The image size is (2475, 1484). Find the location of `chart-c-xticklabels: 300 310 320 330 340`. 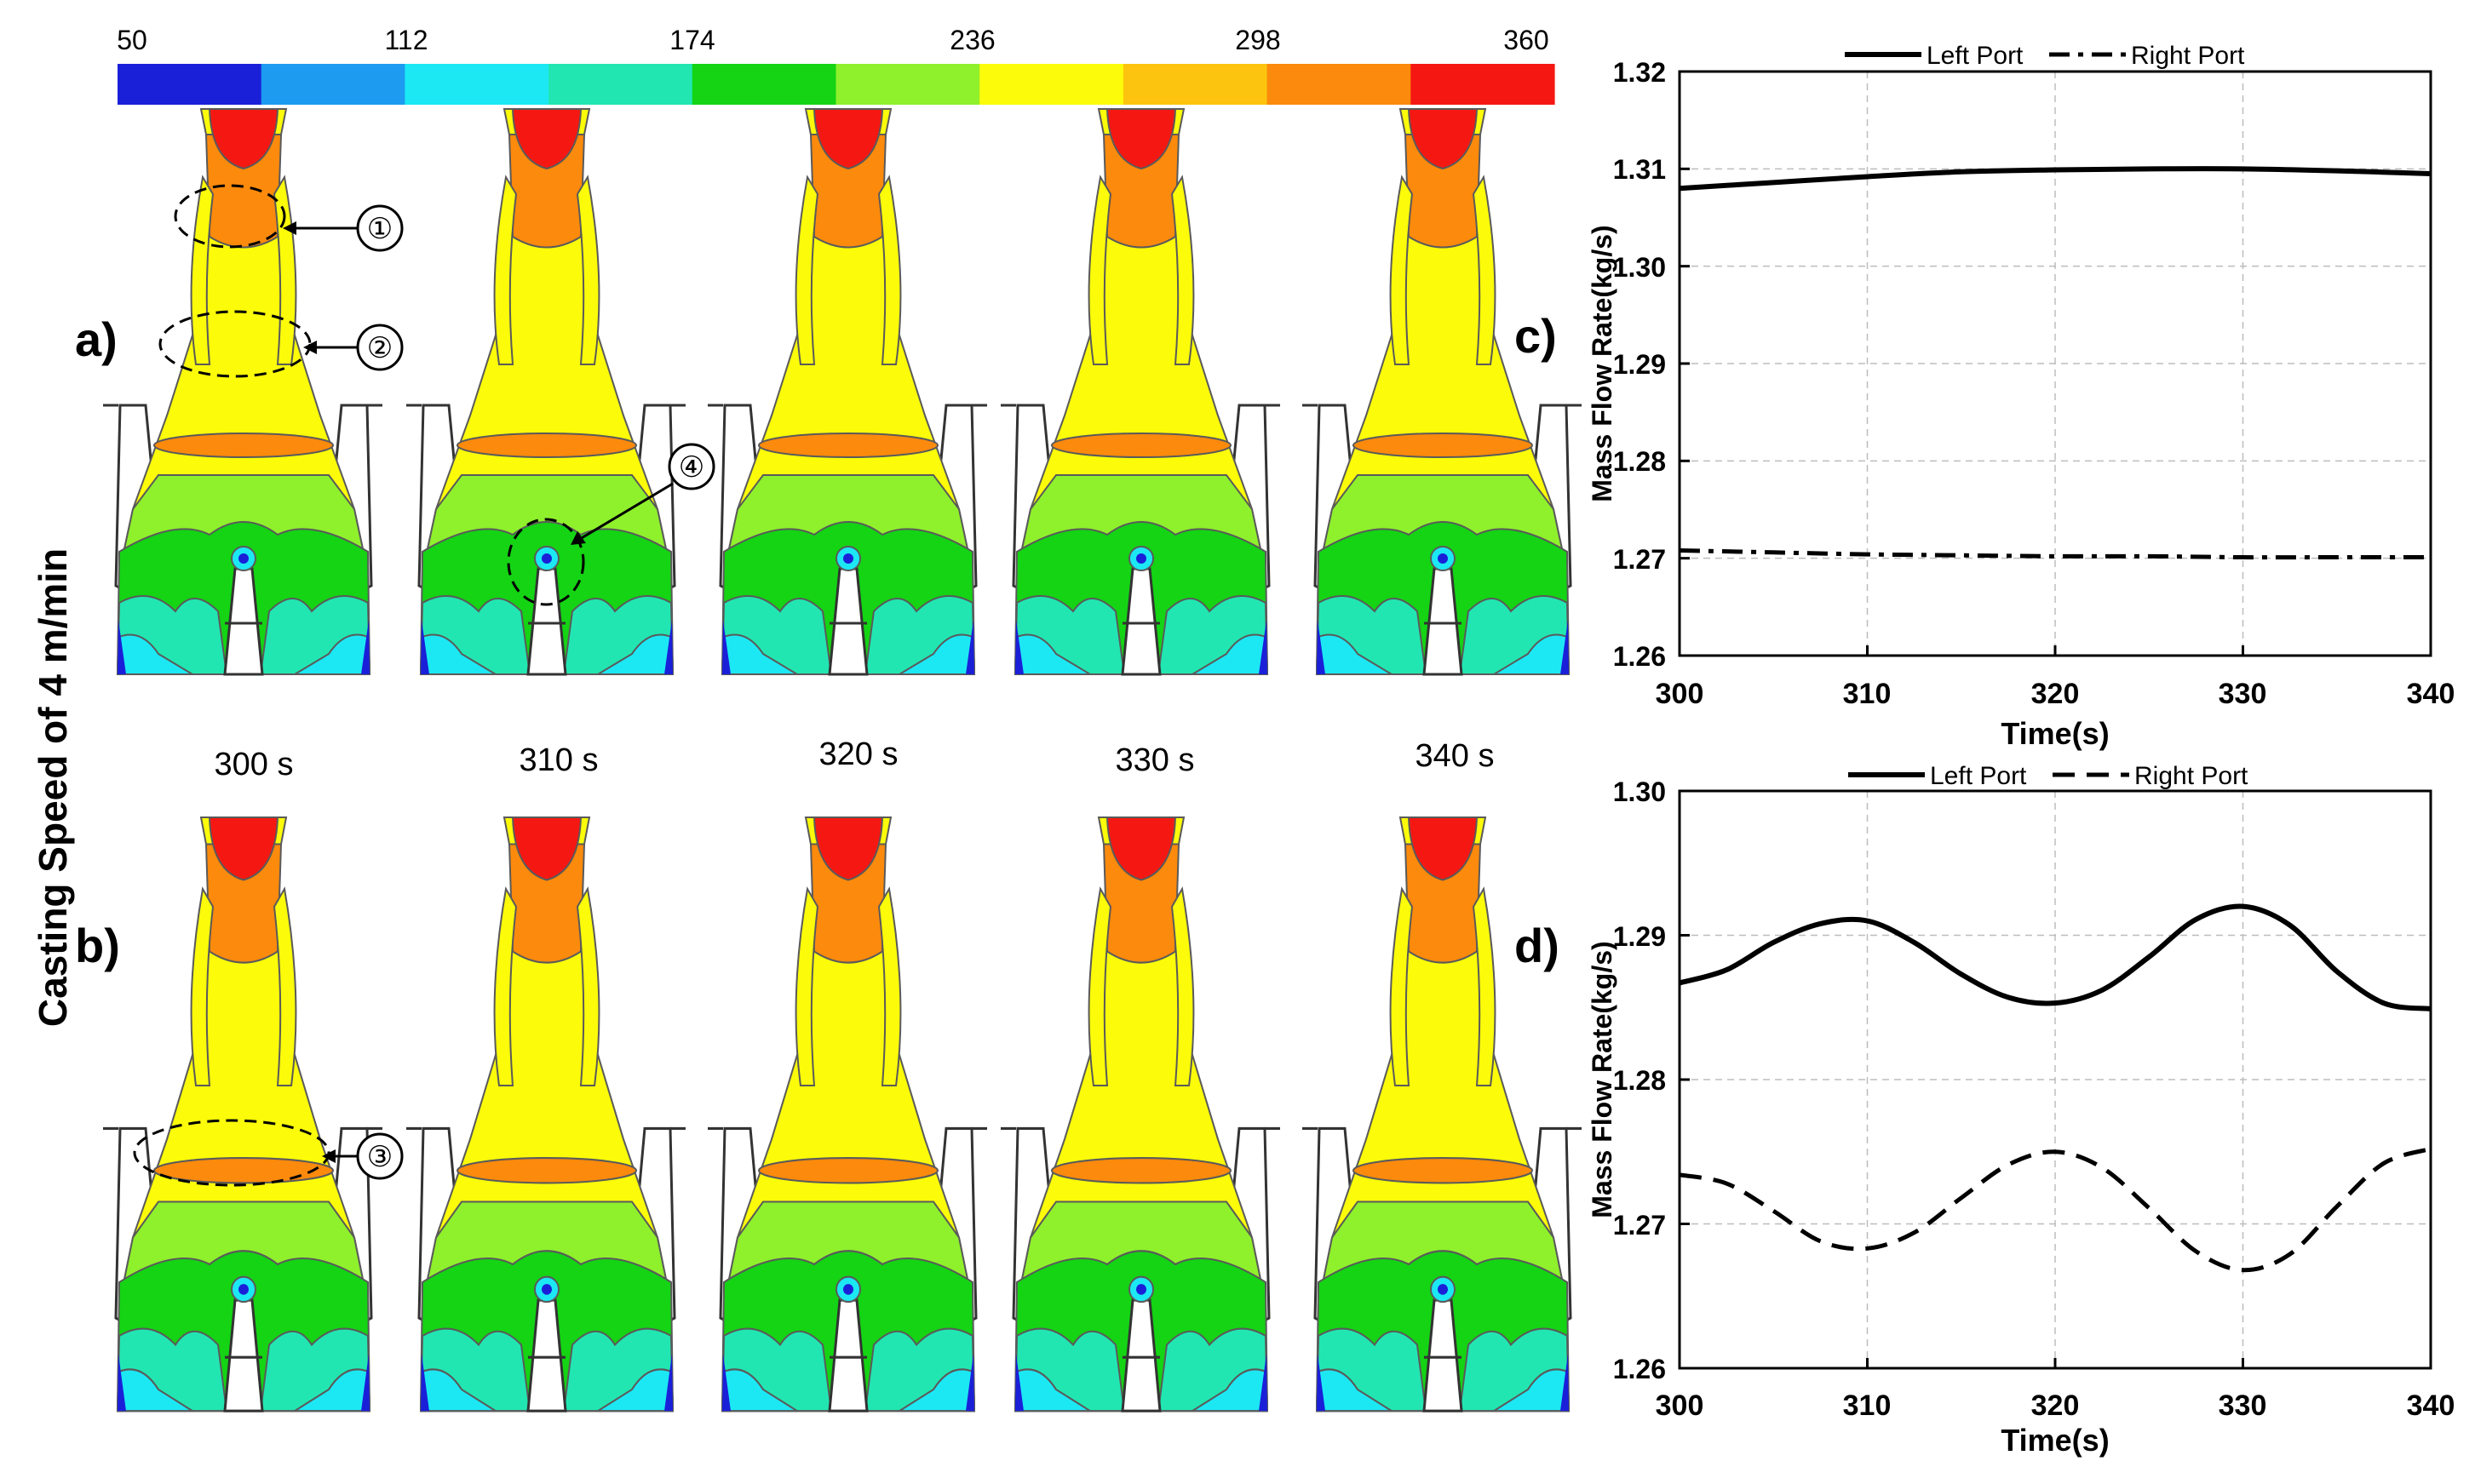

chart-c-xticklabels: 300 310 320 330 340 is located at coordinates (2056, 694).